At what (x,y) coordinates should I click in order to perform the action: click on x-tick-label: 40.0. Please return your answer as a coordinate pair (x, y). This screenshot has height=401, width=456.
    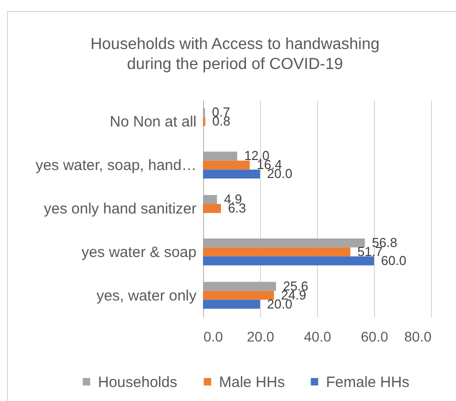
    Looking at the image, I should click on (318, 336).